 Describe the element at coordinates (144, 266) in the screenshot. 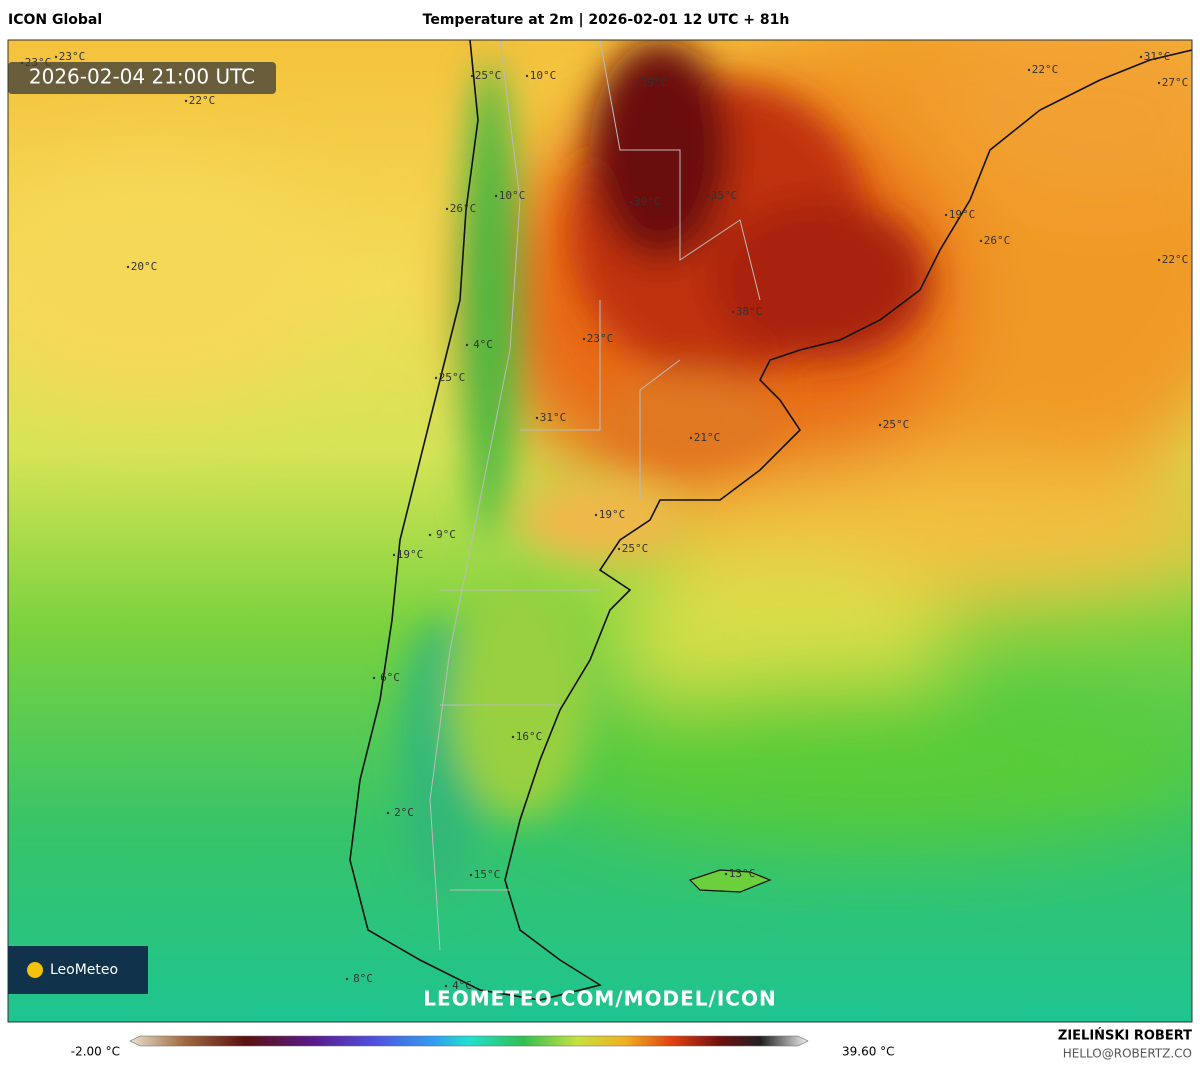

I see `temperature-label: 20°C` at that location.